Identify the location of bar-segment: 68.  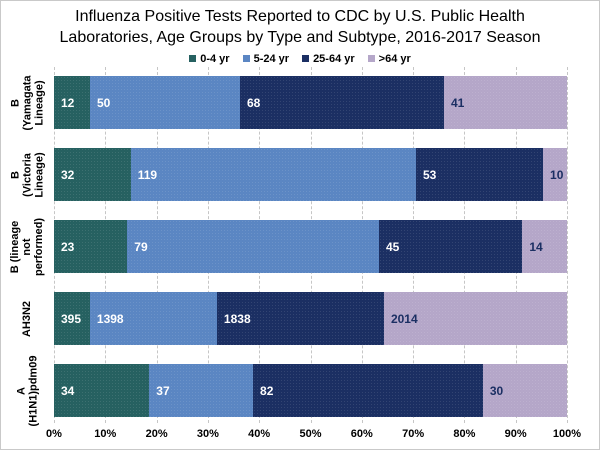
(342, 102).